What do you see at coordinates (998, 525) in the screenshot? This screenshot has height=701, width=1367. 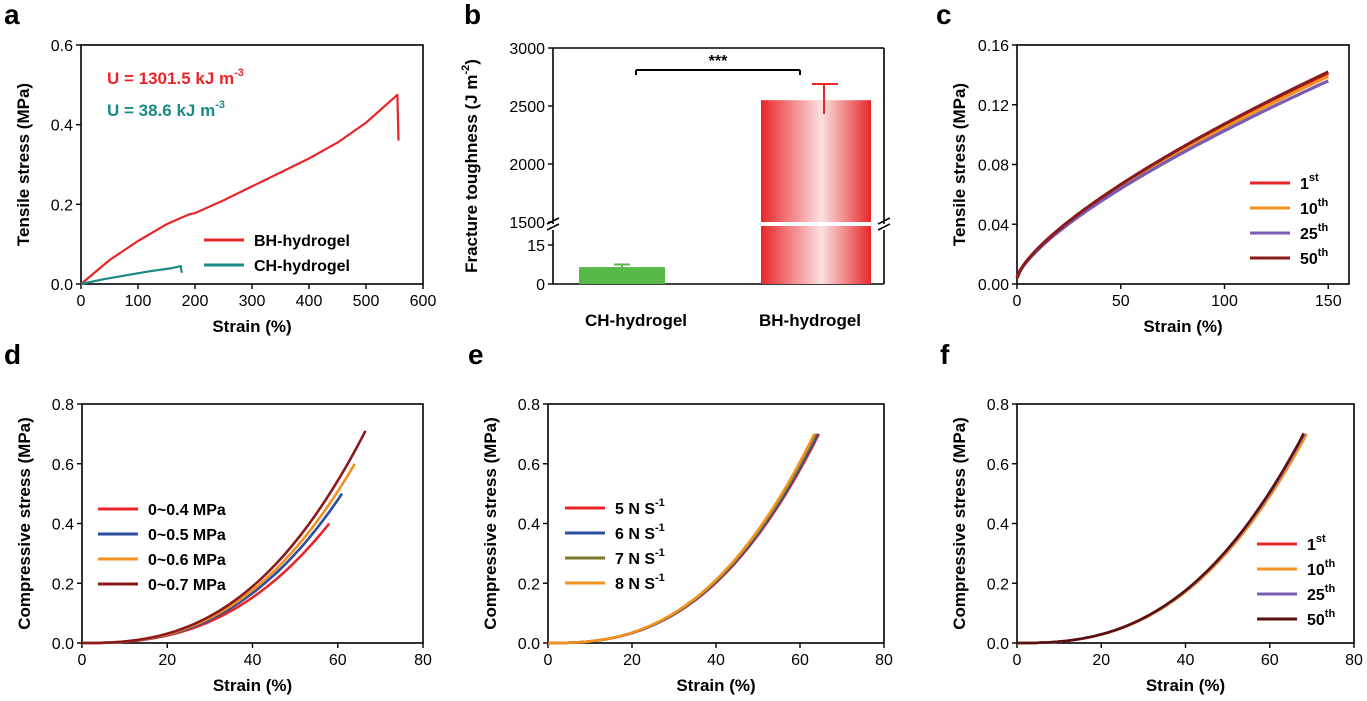 I see `panel-f-y-tick-label: 0.4` at bounding box center [998, 525].